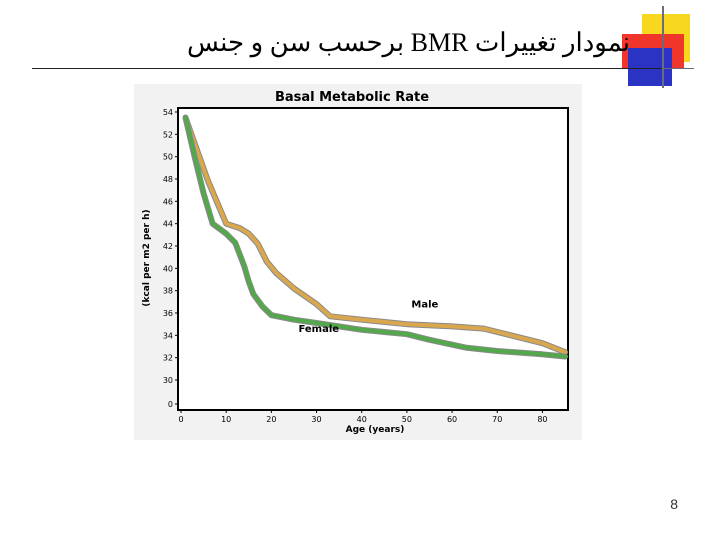  Describe the element at coordinates (497, 419) in the screenshot. I see `x-tick-label: 70` at that location.